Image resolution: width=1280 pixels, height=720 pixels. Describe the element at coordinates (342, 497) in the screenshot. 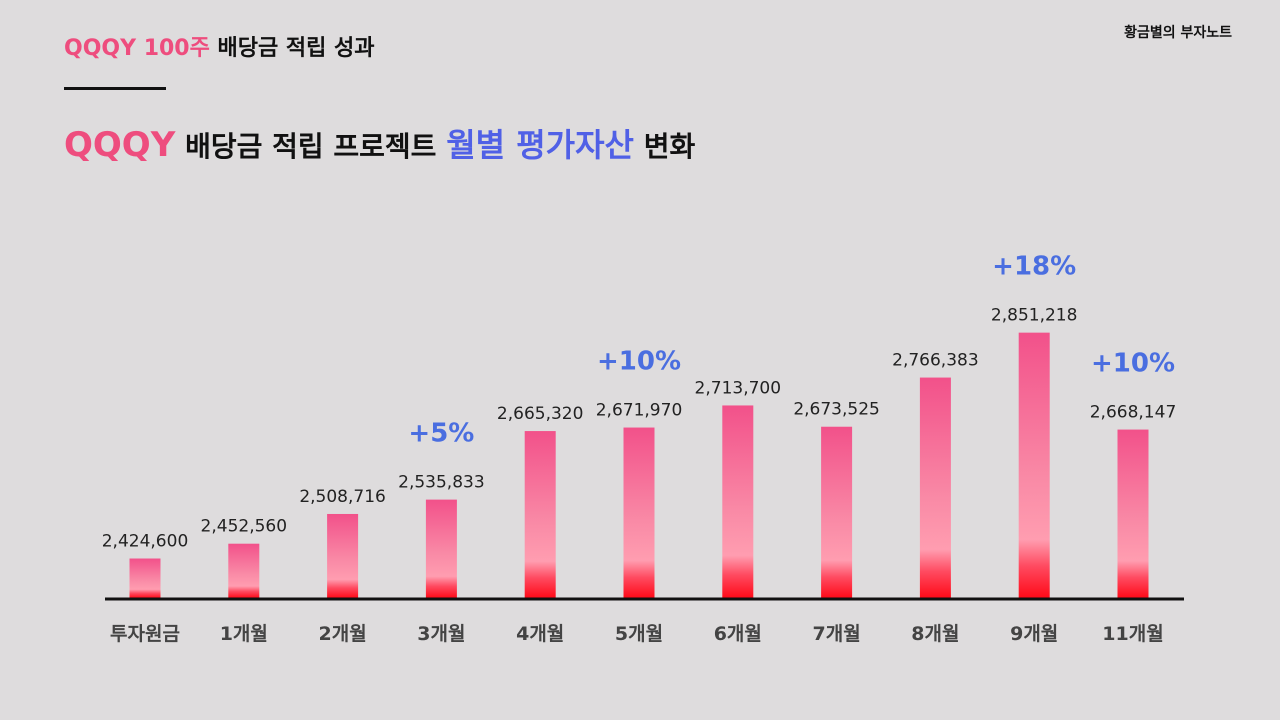

I see `value-label-2: 2,508,716` at that location.